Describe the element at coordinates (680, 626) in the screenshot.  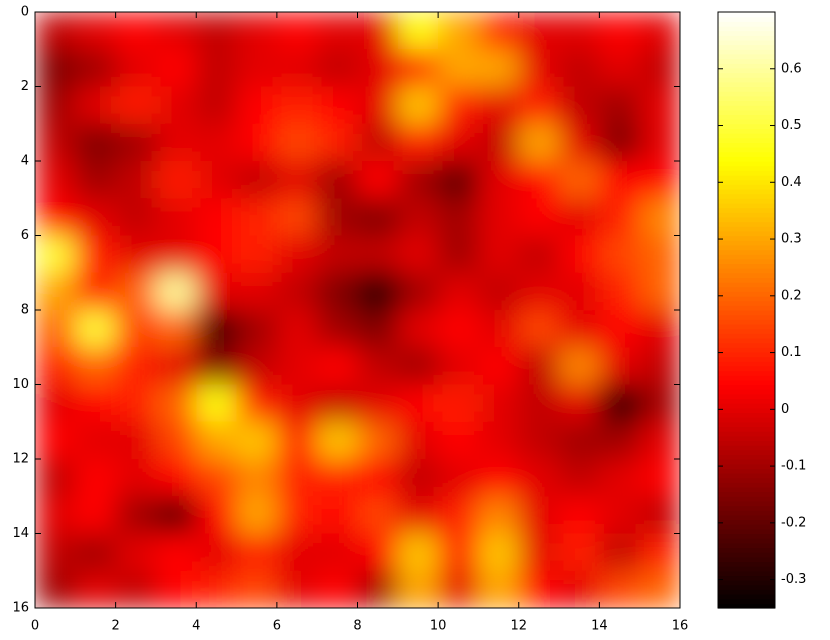
I see `x-tick-label: 16` at that location.